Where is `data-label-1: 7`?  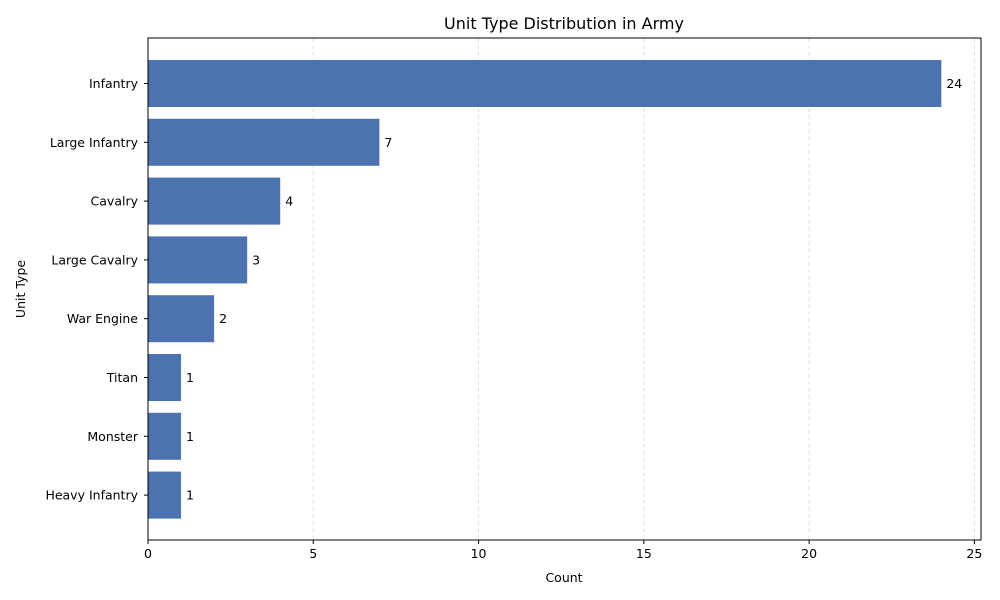 data-label-1: 7 is located at coordinates (388, 142).